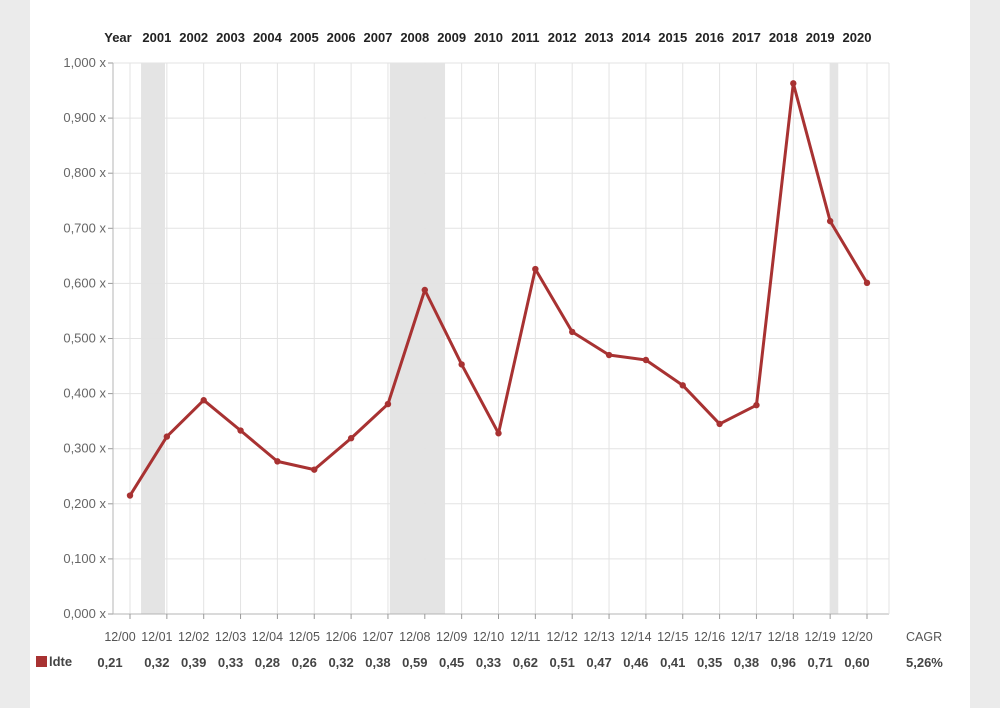 Image resolution: width=1000 pixels, height=708 pixels. Describe the element at coordinates (84, 448) in the screenshot. I see `y-tick-label: 0,300 x` at that location.